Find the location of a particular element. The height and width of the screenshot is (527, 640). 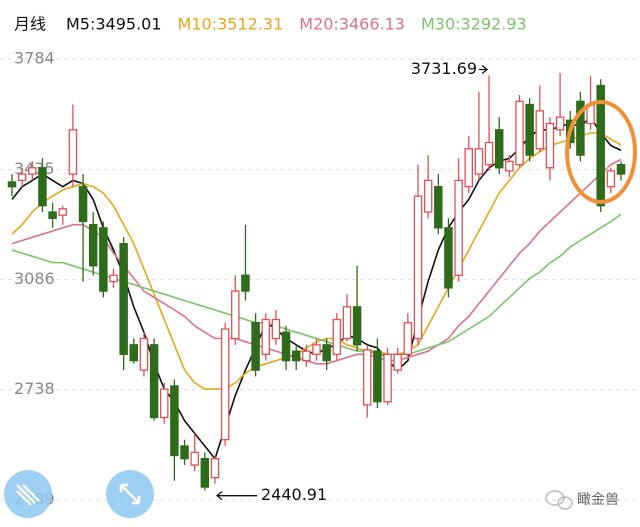

legend-entry: M20:3466.13 is located at coordinates (352, 24).